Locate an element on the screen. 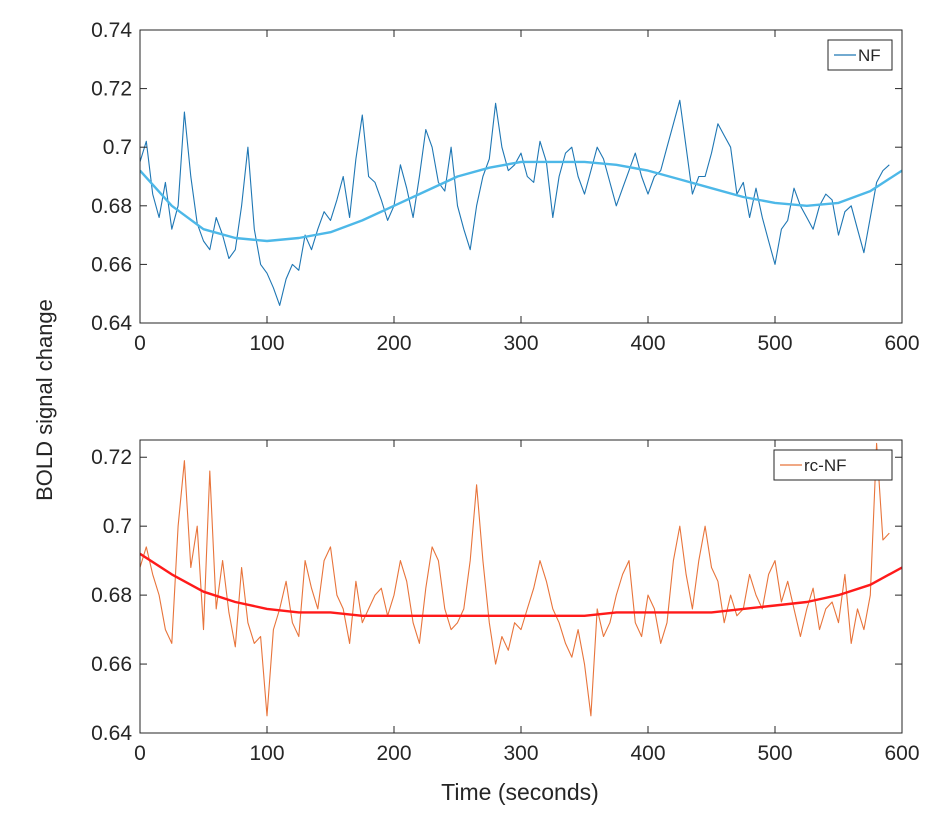 This screenshot has height=835, width=951. legend: rc-NF is located at coordinates (833, 465).